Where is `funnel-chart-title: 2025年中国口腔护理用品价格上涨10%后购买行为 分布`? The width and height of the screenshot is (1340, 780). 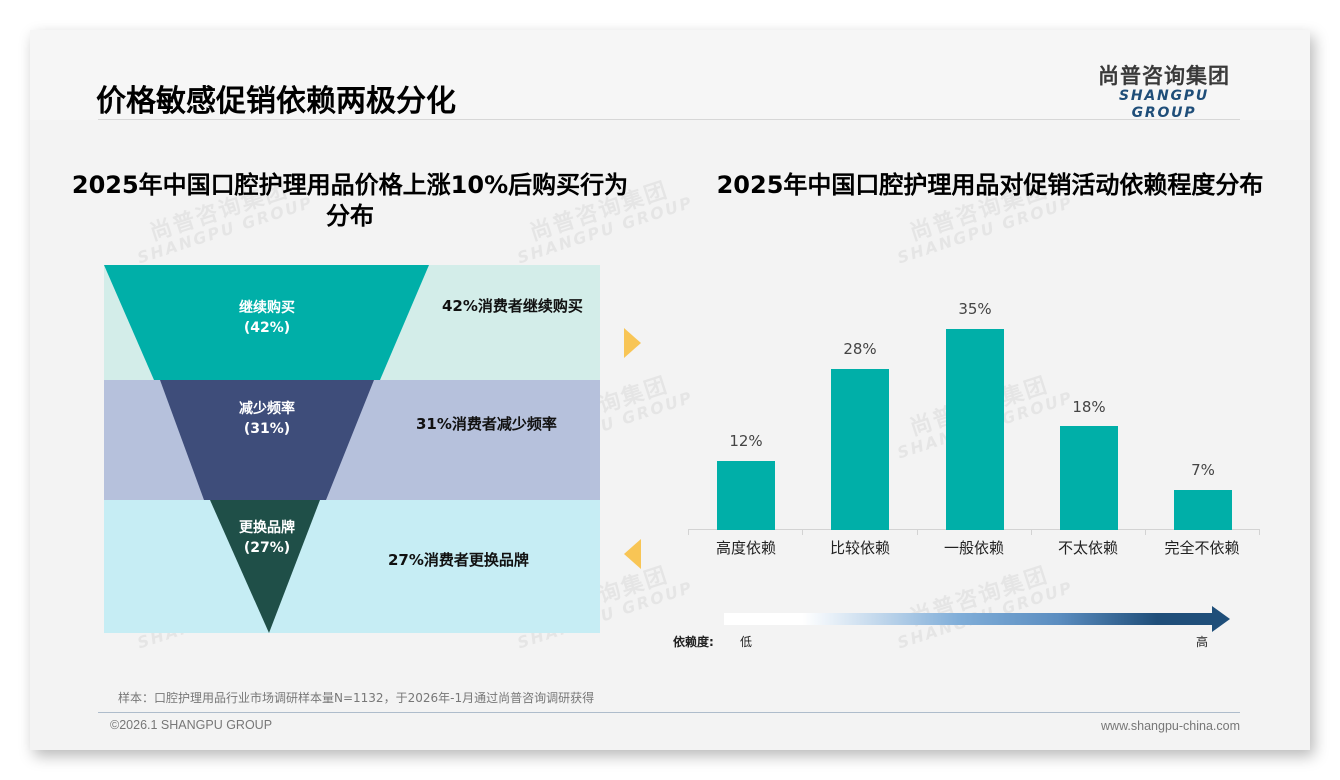
funnel-chart-title: 2025年中国口腔护理用品价格上涨10%后购买行为 分布 is located at coordinates (350, 200).